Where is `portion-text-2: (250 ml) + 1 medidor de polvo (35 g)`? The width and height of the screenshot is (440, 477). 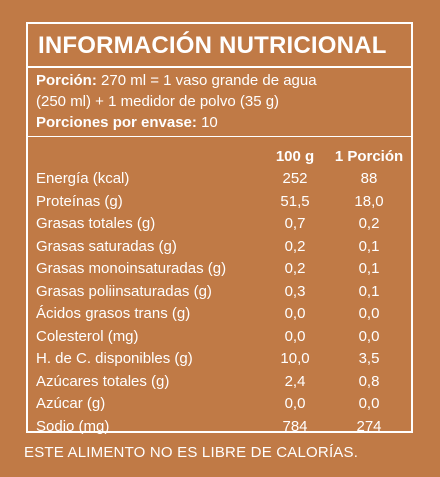 portion-text-2: (250 ml) + 1 medidor de polvo (35 g) is located at coordinates (158, 101).